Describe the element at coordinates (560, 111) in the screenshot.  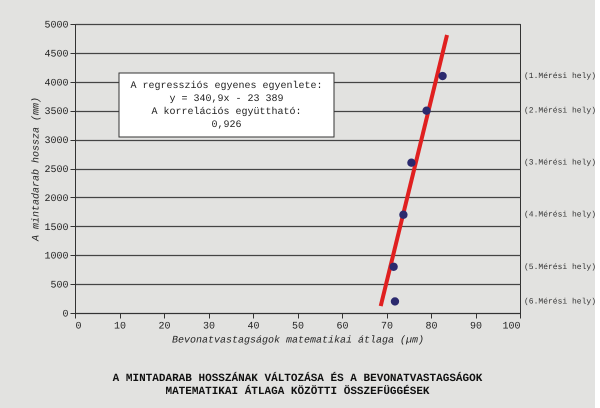
I see `text: (2.Mérési hely)` at that location.